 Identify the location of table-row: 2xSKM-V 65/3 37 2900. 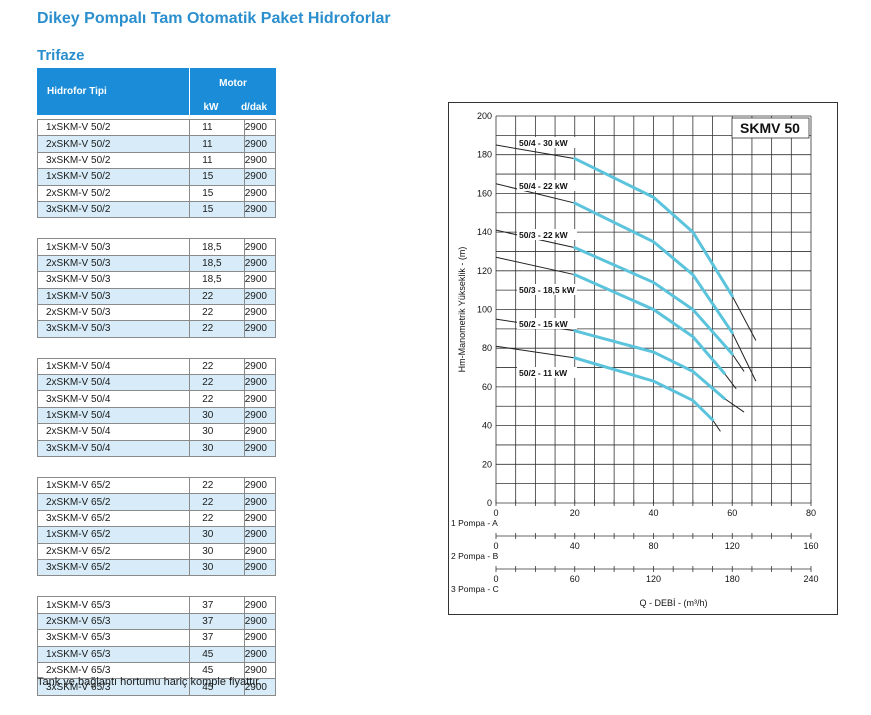
(156, 621).